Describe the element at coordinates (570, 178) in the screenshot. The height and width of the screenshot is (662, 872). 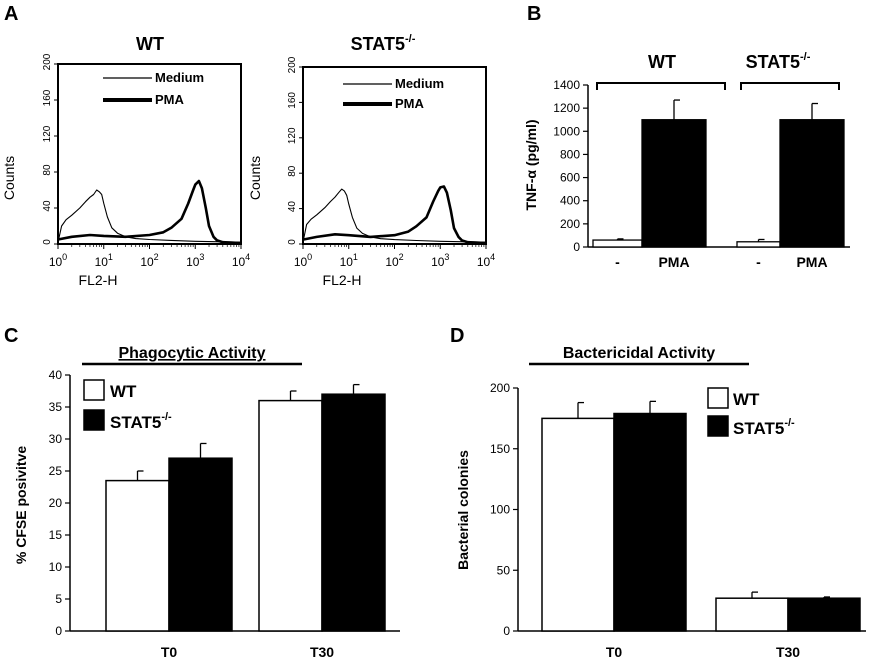
I see `y-tick-label: 600` at that location.